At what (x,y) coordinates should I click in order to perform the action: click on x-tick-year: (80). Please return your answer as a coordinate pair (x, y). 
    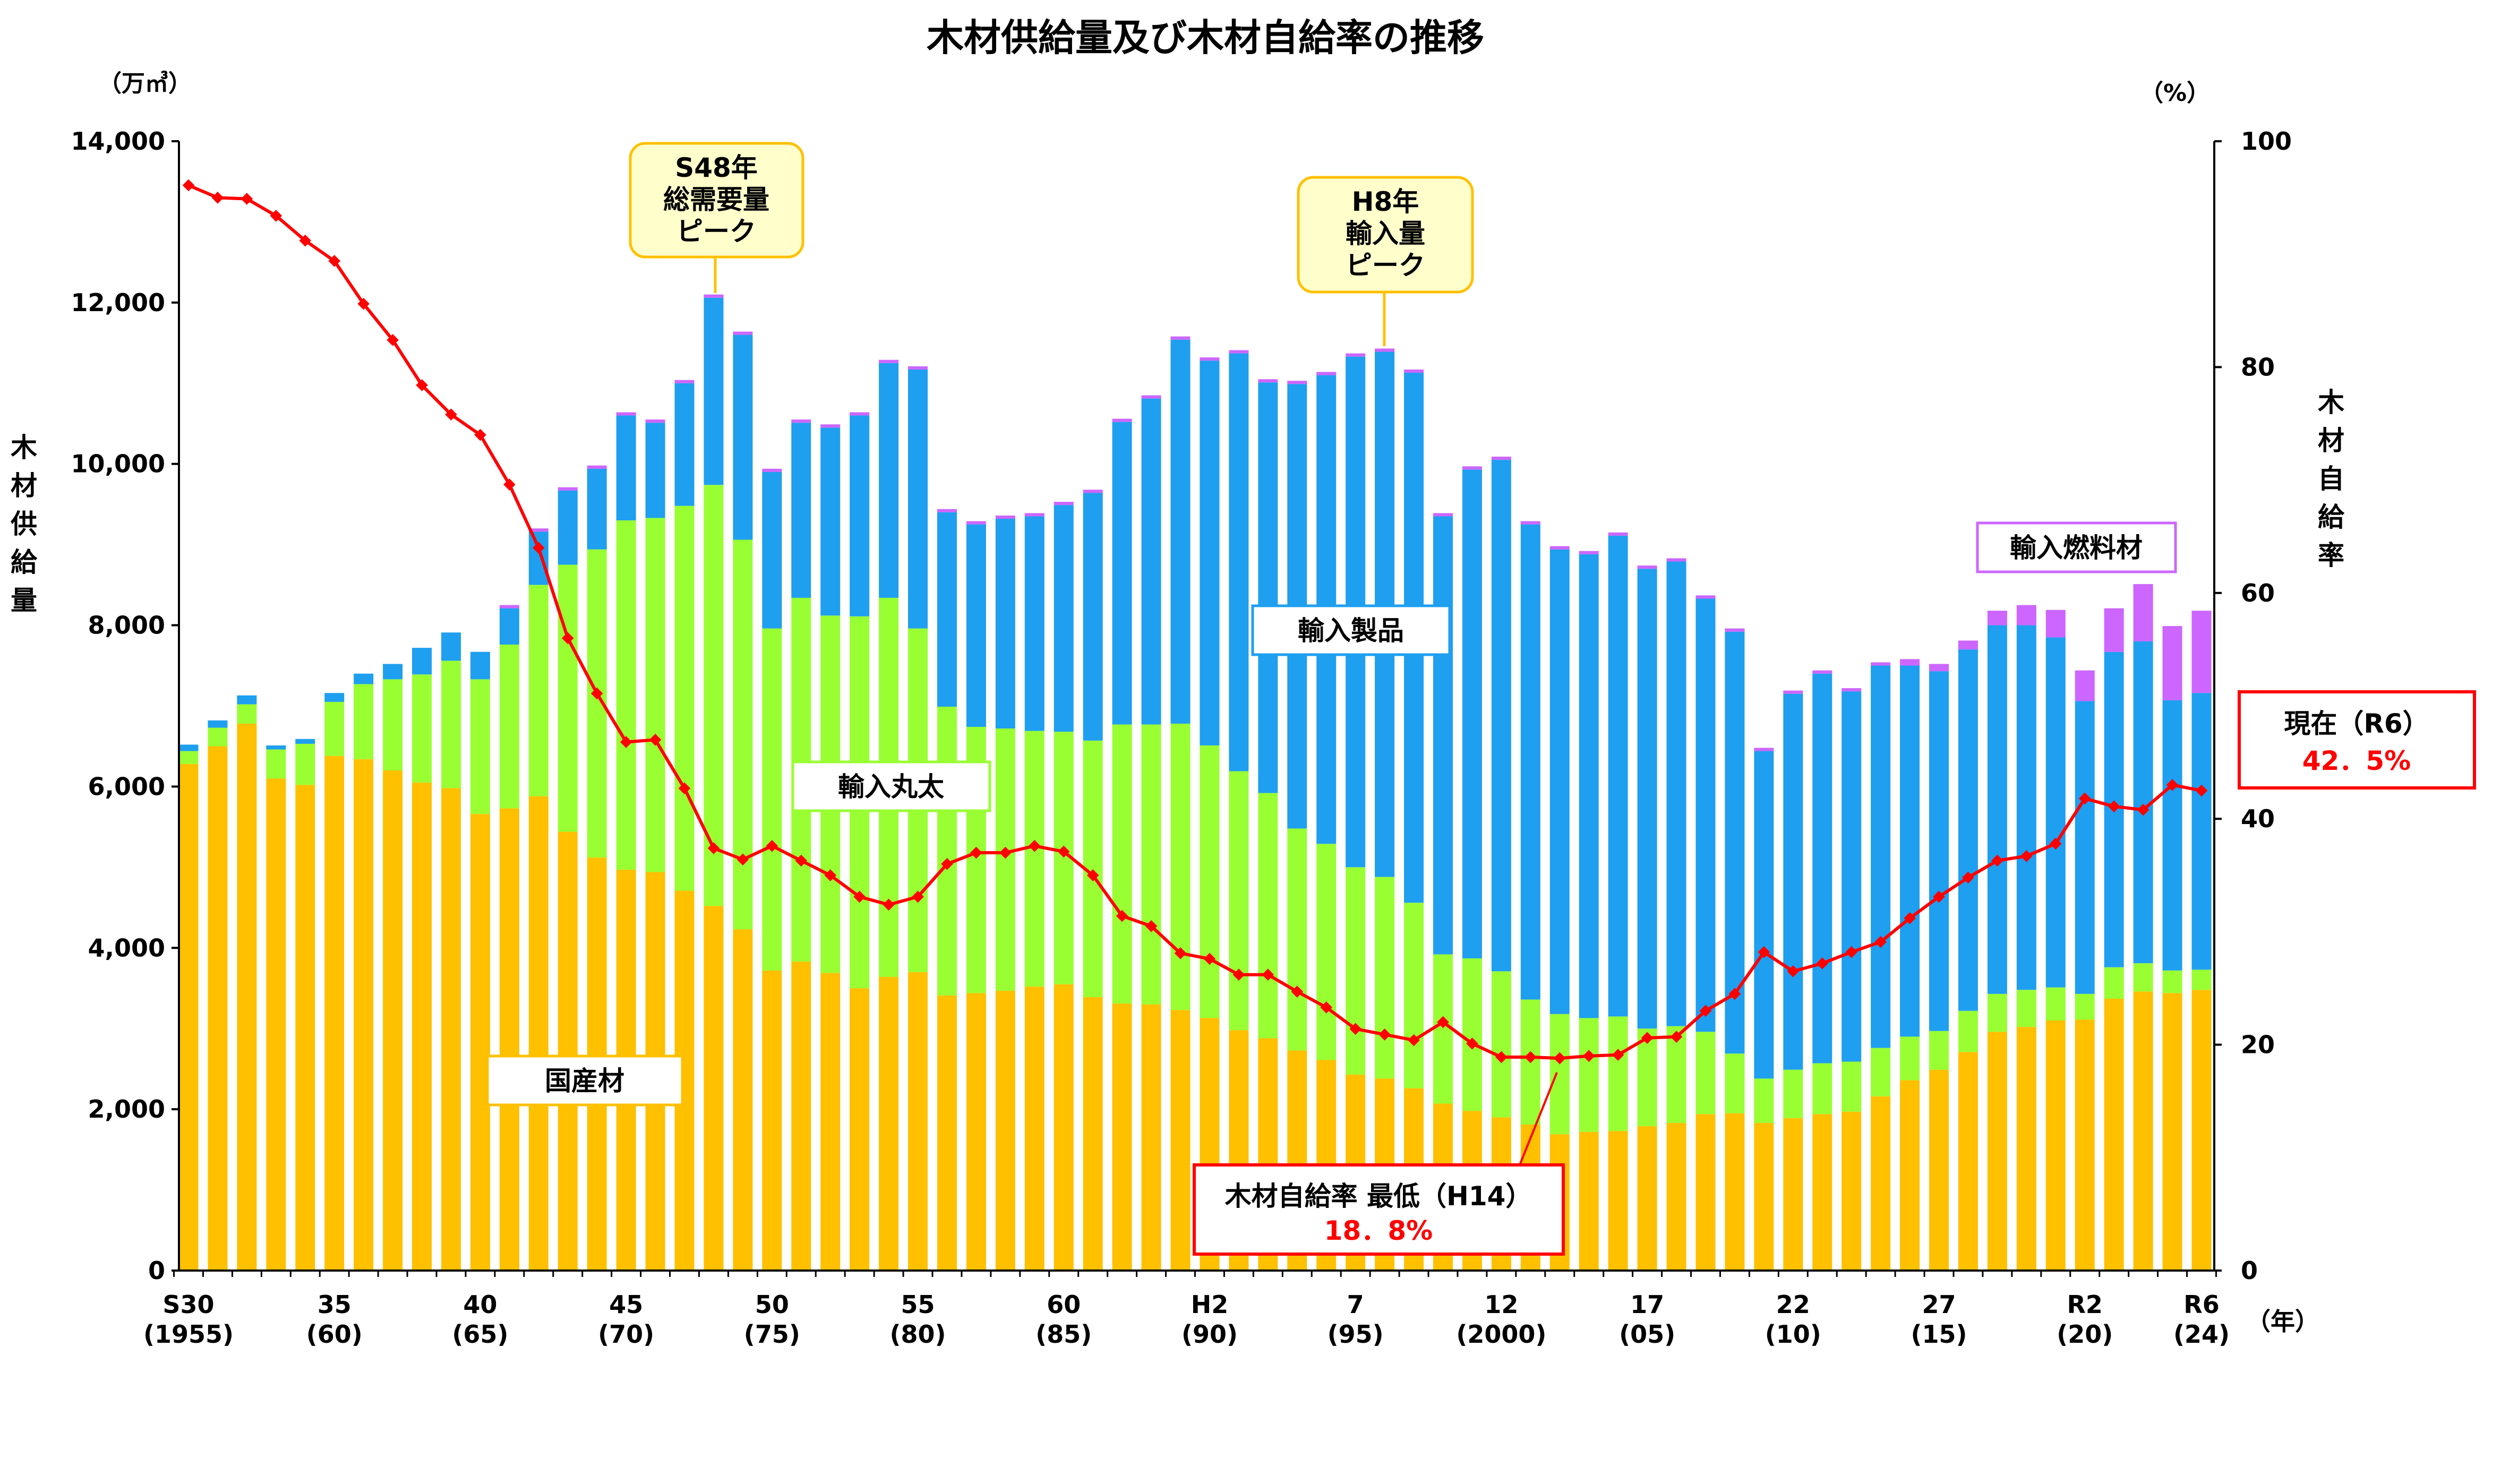
    Looking at the image, I should click on (918, 1334).